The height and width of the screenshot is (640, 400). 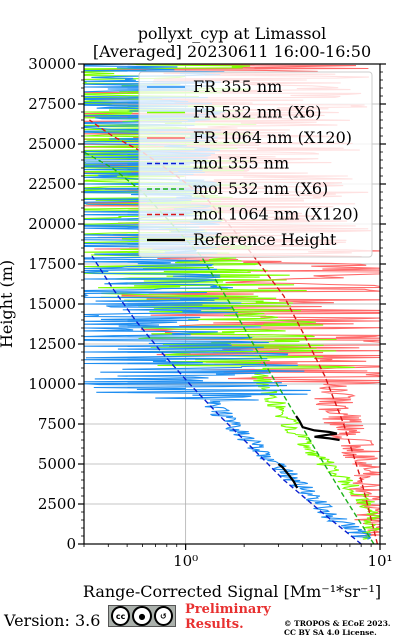 What do you see at coordinates (232, 591) in the screenshot?
I see `x-axis-label: Range-Corrected Signal [Mm⁻¹*sr⁻¹]` at bounding box center [232, 591].